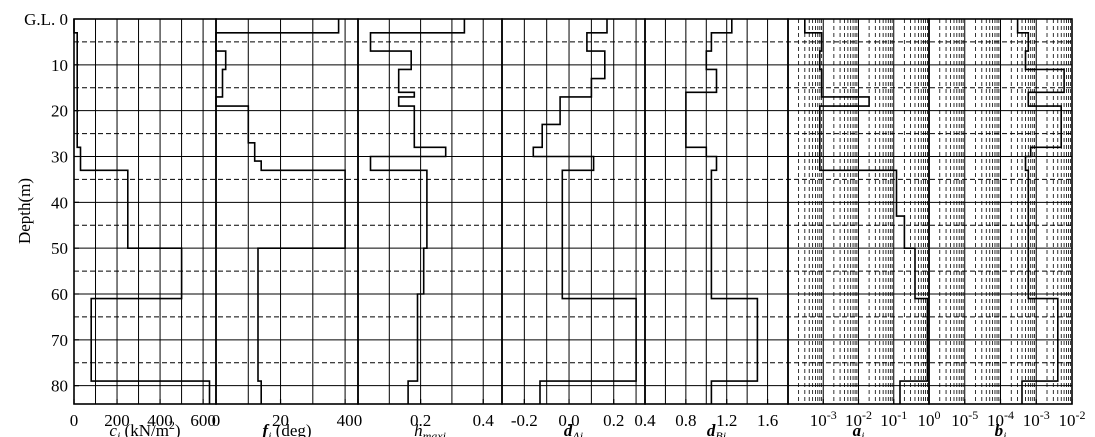 The width and height of the screenshot is (1095, 437). Describe the element at coordinates (1007, 227) in the screenshot. I see `panel-7: 10⁻⁵ 10⁻⁴ 10⁻³ 10⁻² bi` at that location.